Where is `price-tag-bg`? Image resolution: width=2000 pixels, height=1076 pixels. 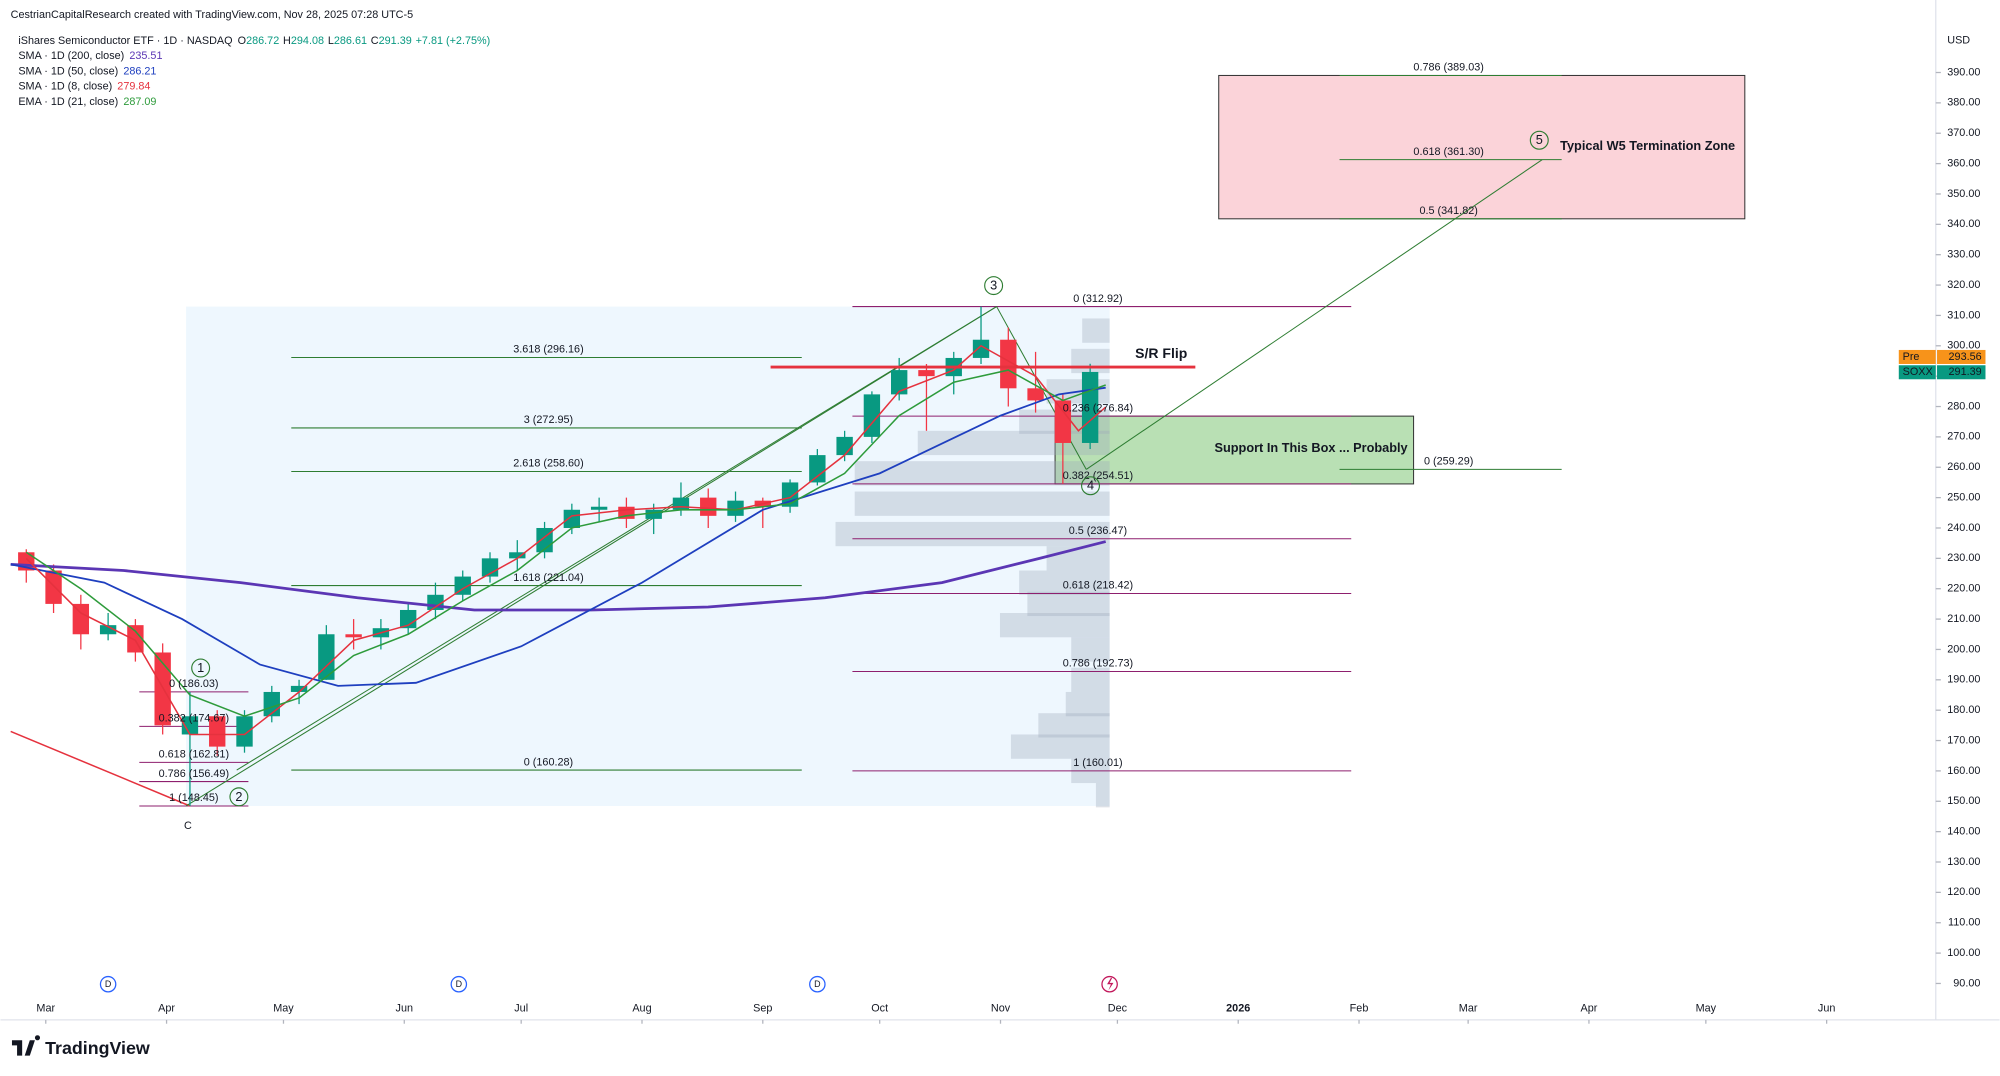 price-tag-bg is located at coordinates (1961, 372).